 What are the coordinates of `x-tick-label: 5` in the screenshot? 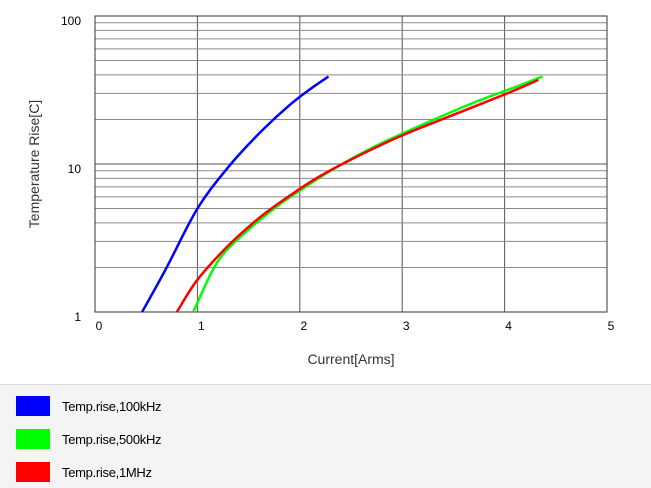 It's located at (611, 326).